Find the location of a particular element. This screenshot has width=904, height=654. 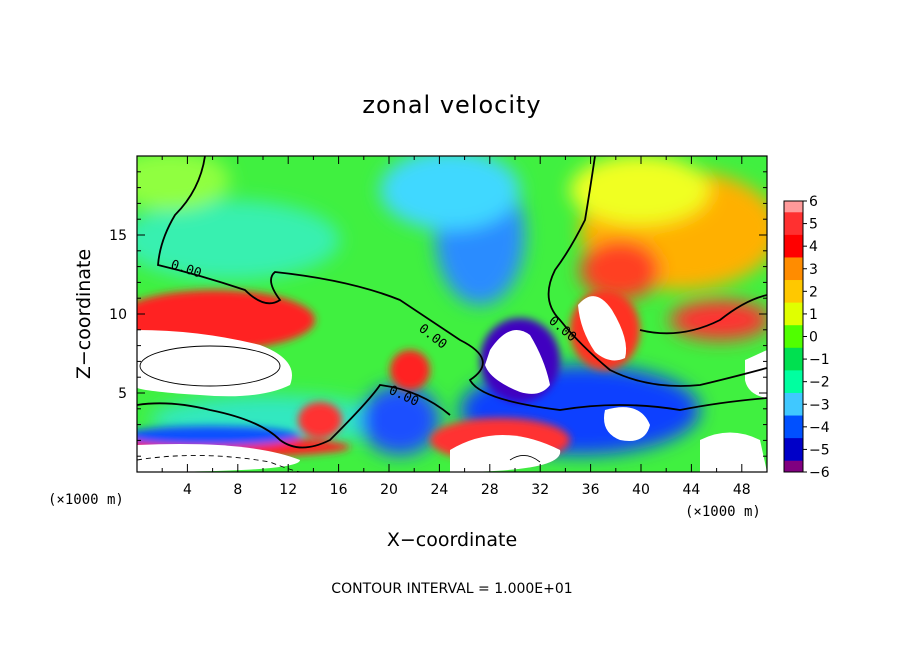

contour-lines-thin is located at coordinates (339, 408).